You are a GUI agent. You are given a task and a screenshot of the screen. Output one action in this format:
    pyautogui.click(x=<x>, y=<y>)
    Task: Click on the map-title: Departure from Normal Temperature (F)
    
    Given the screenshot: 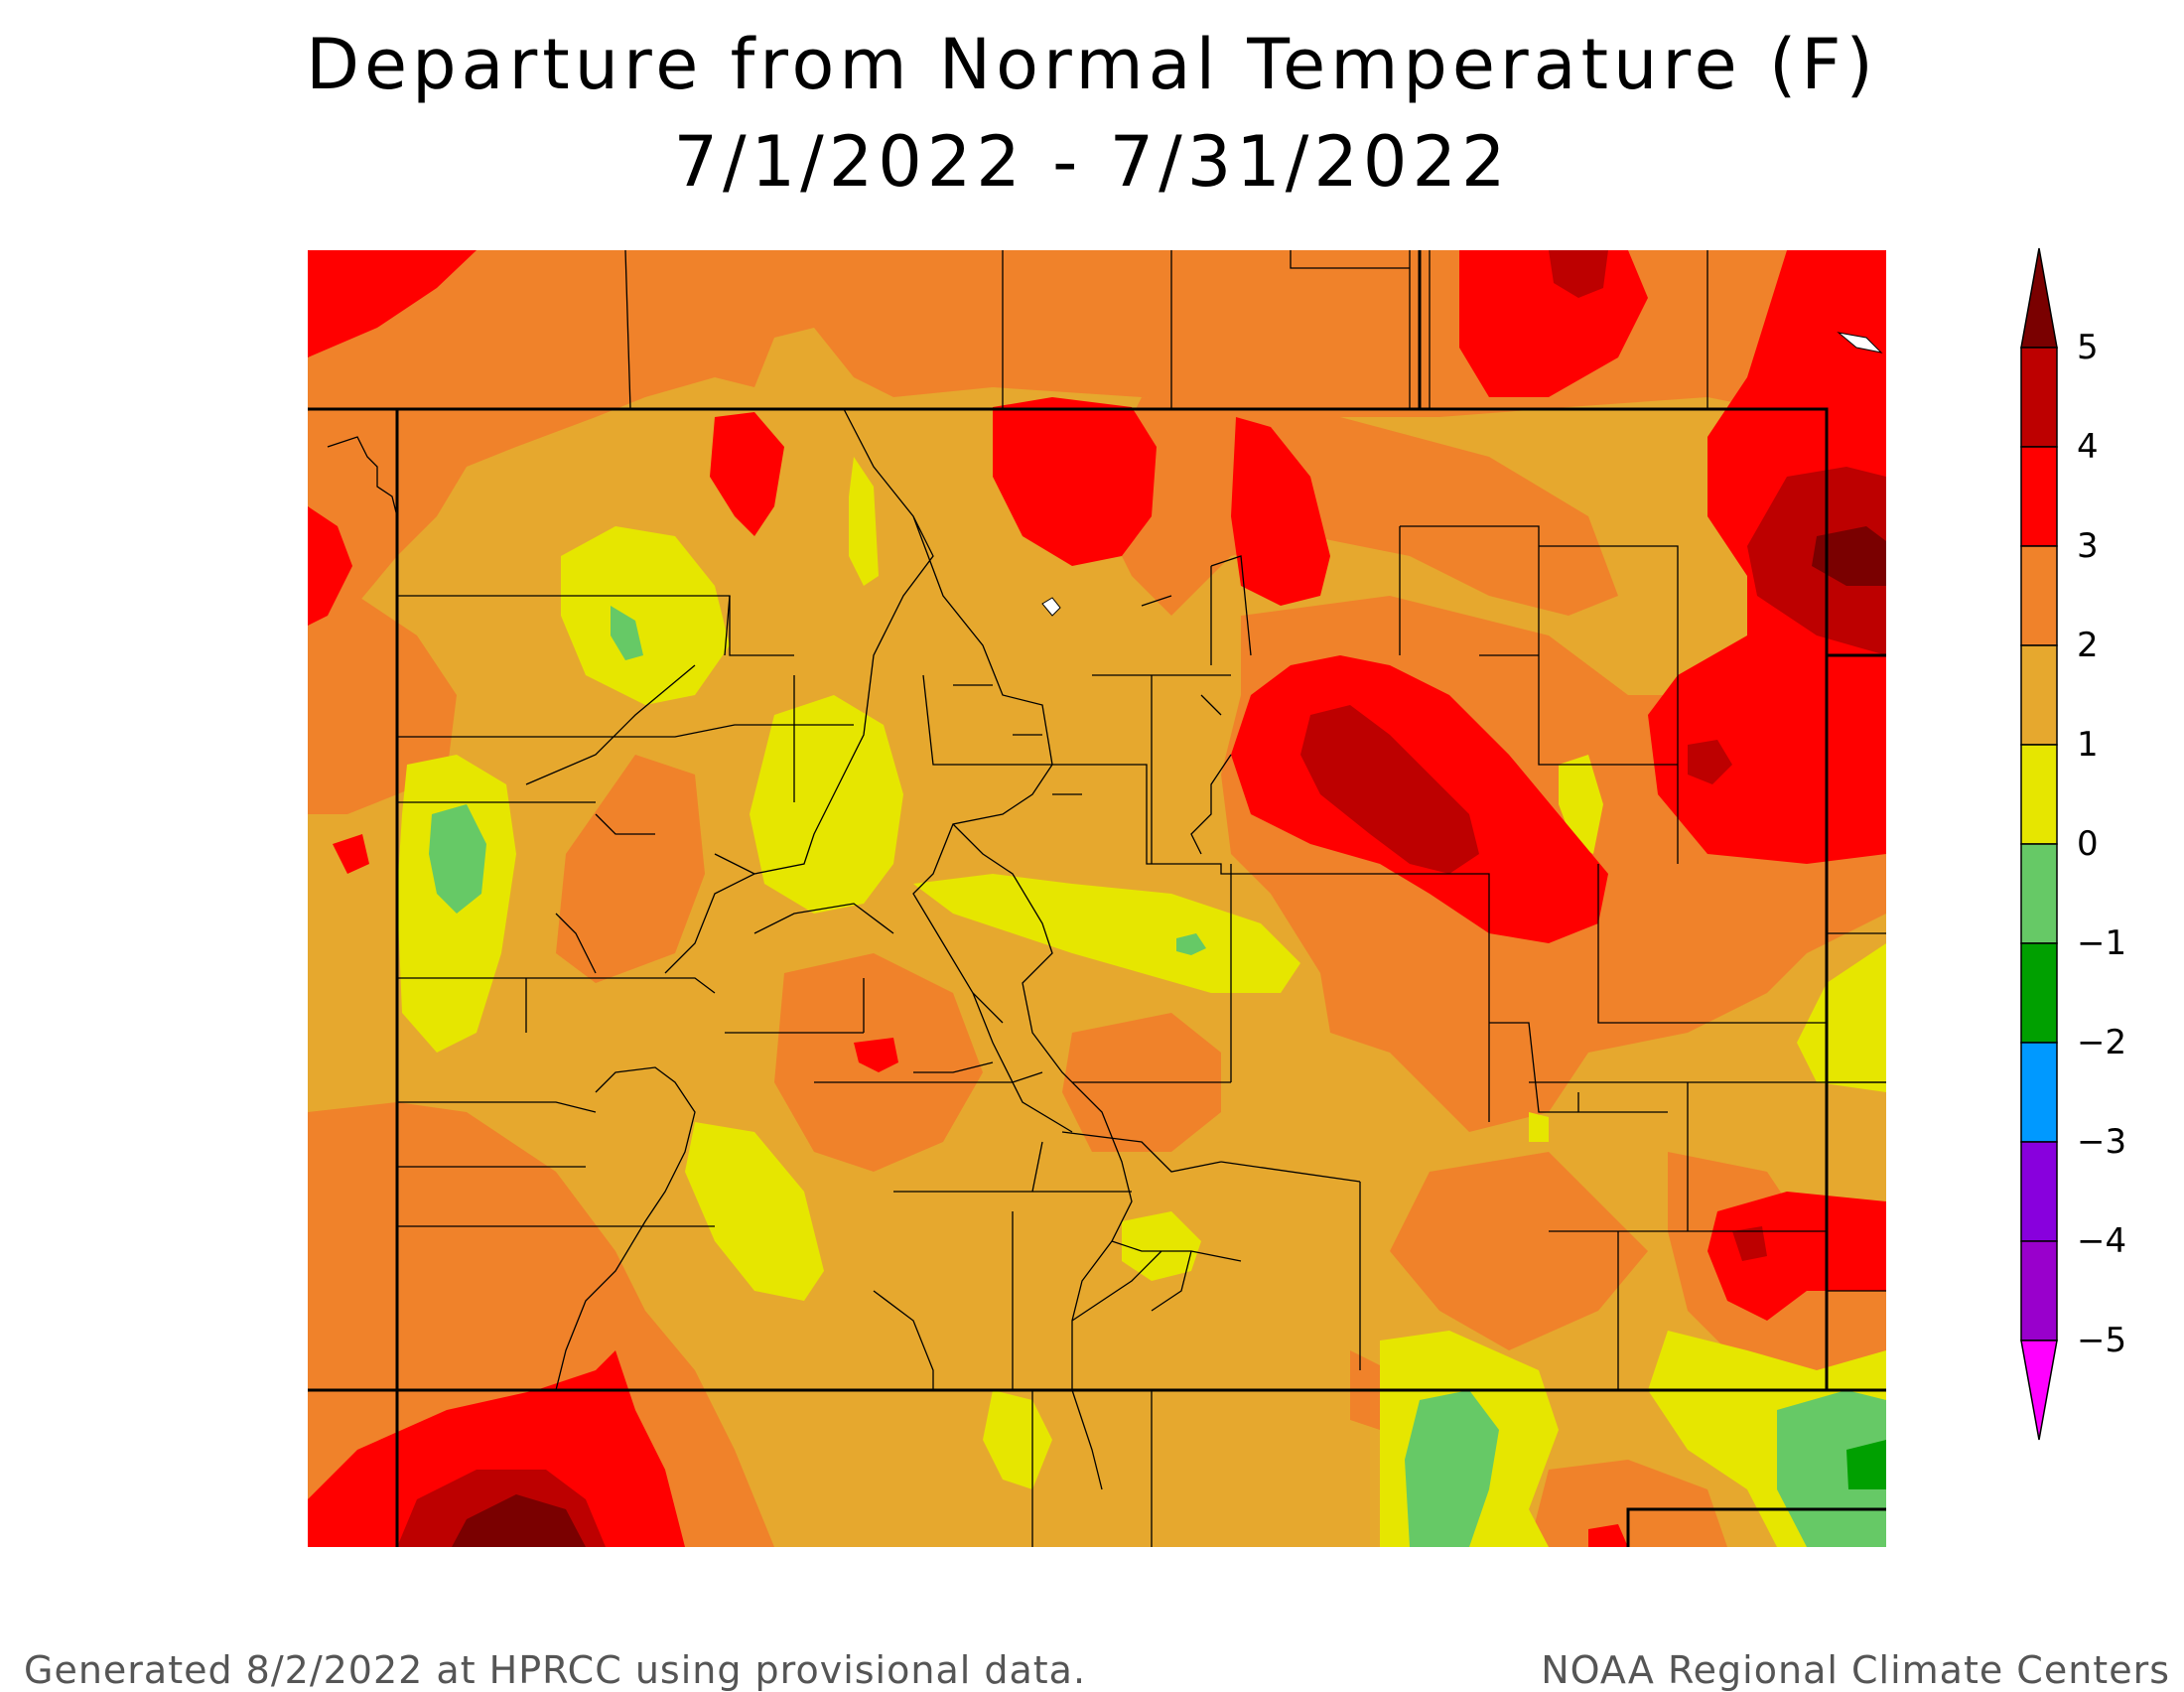 What is the action you would take?
    pyautogui.click(x=1092, y=64)
    